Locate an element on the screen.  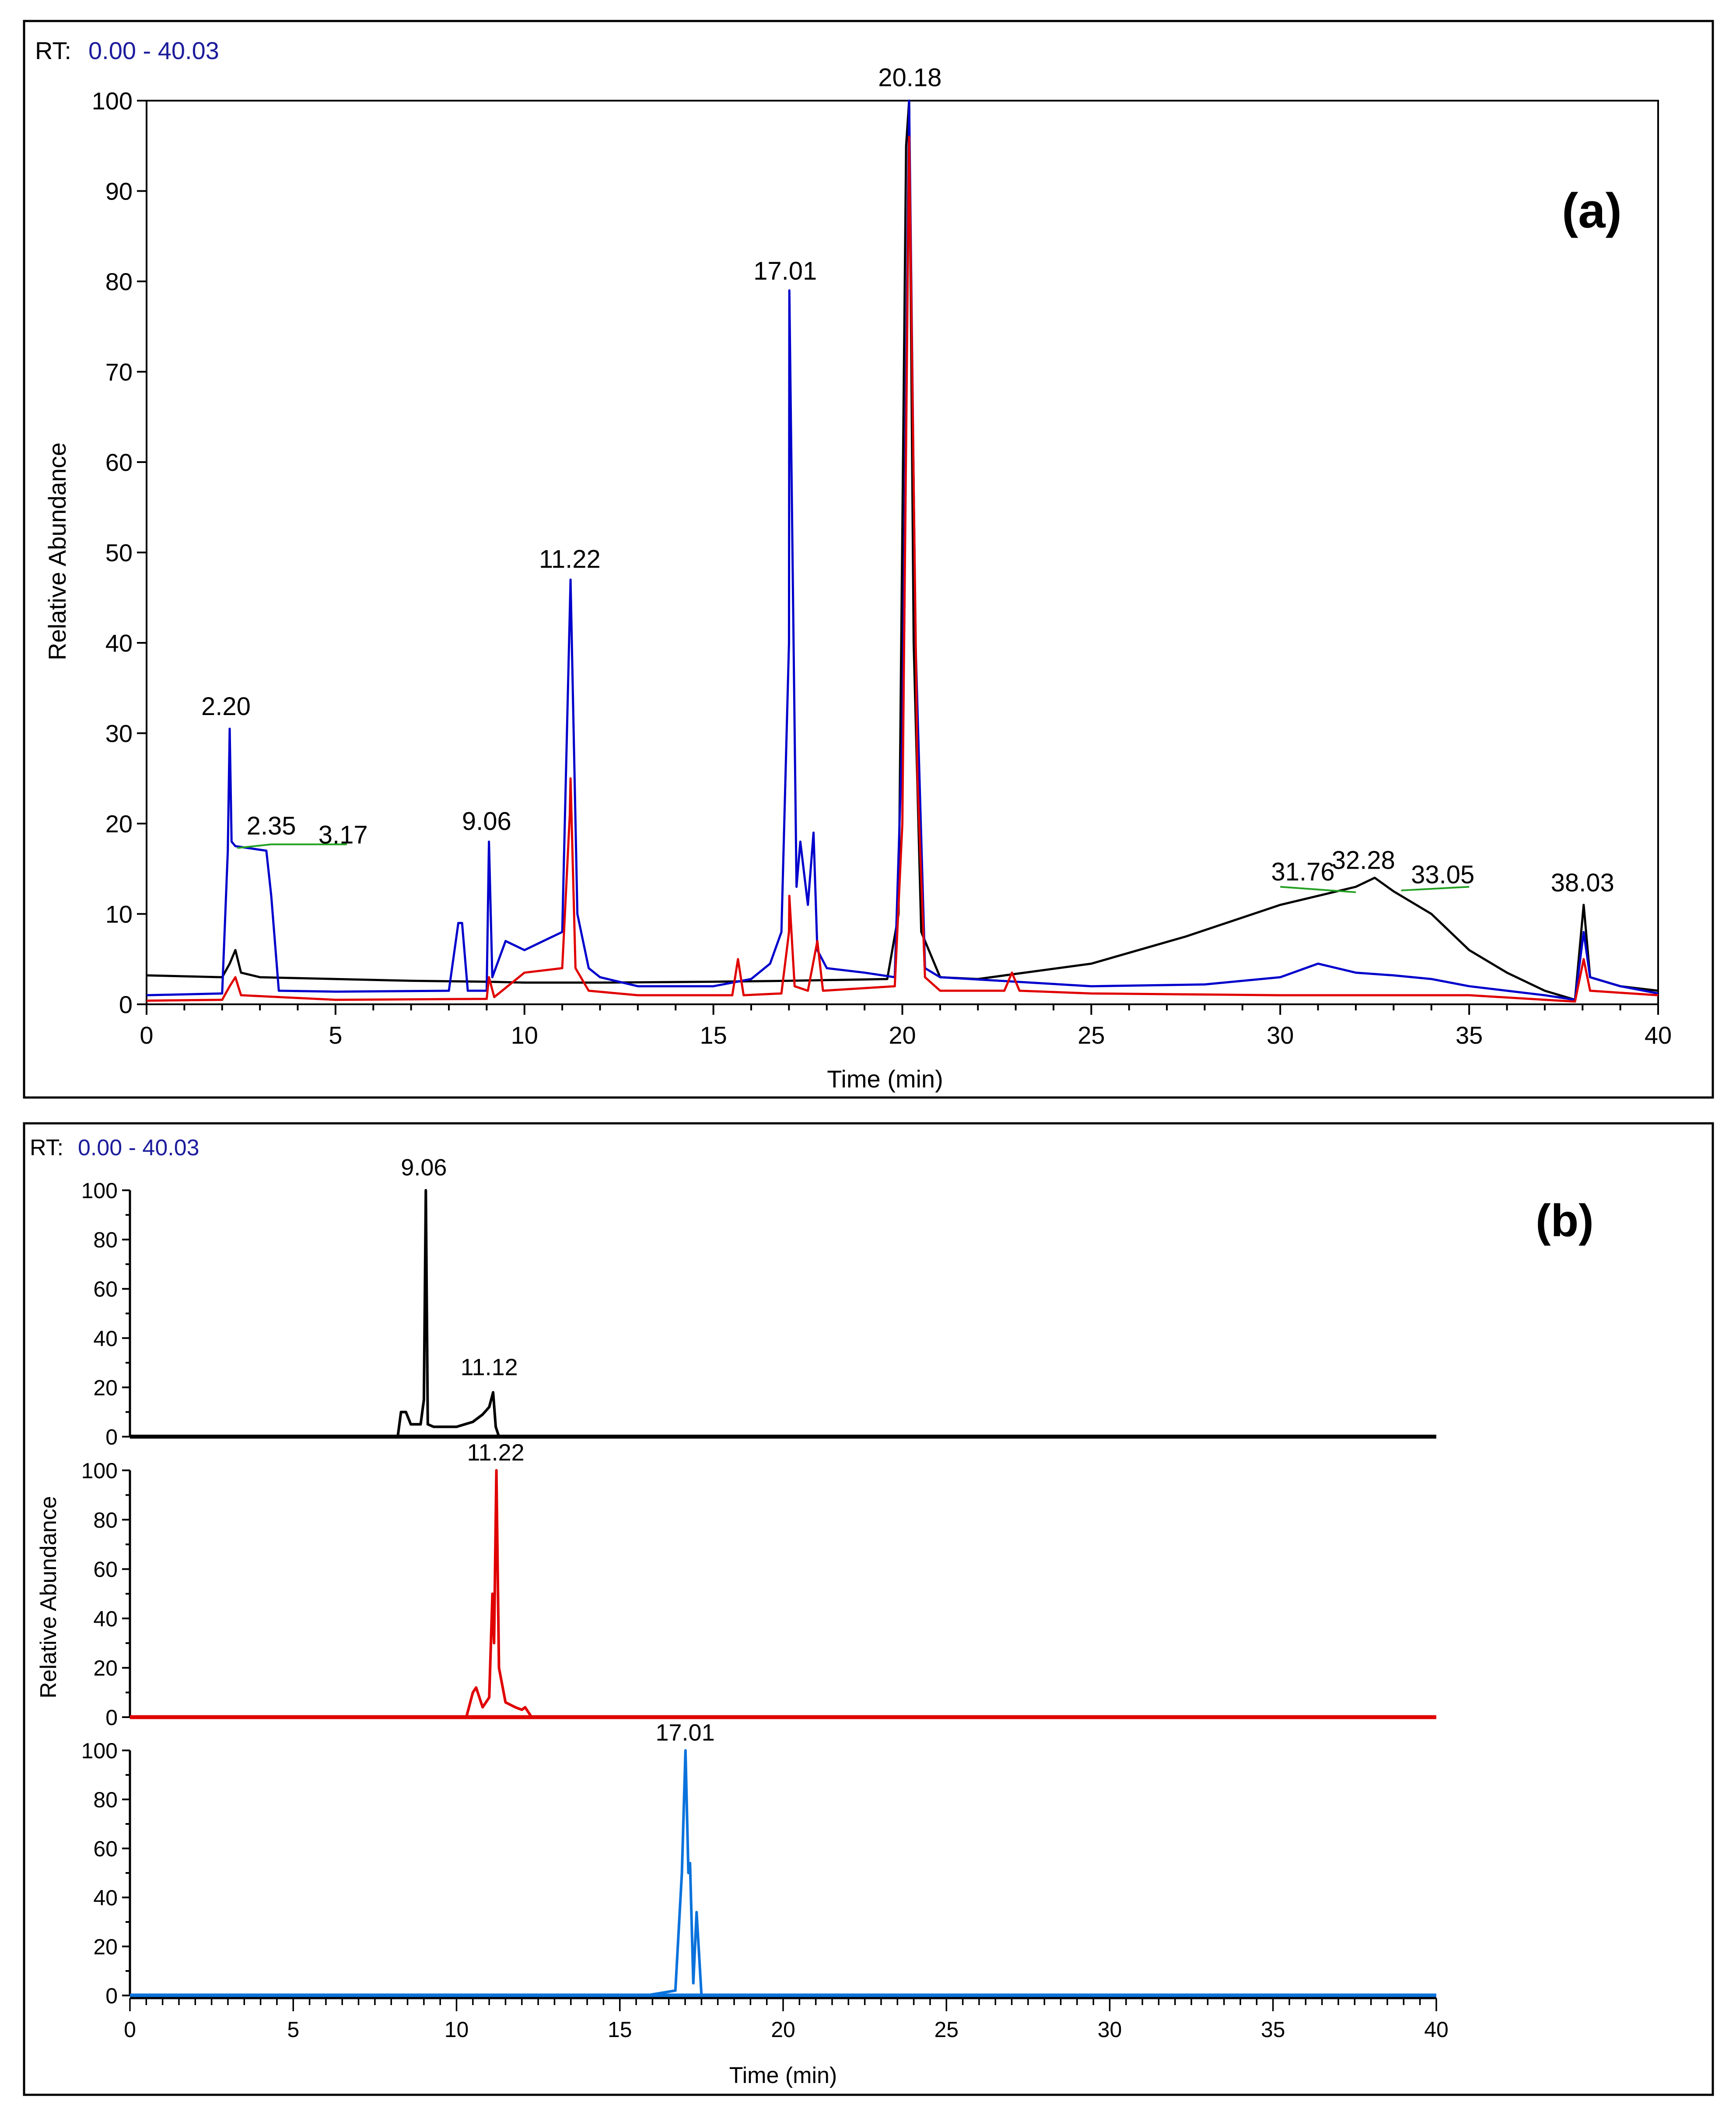
panel-b-x-tick-label: 40 is located at coordinates (1436, 2030).